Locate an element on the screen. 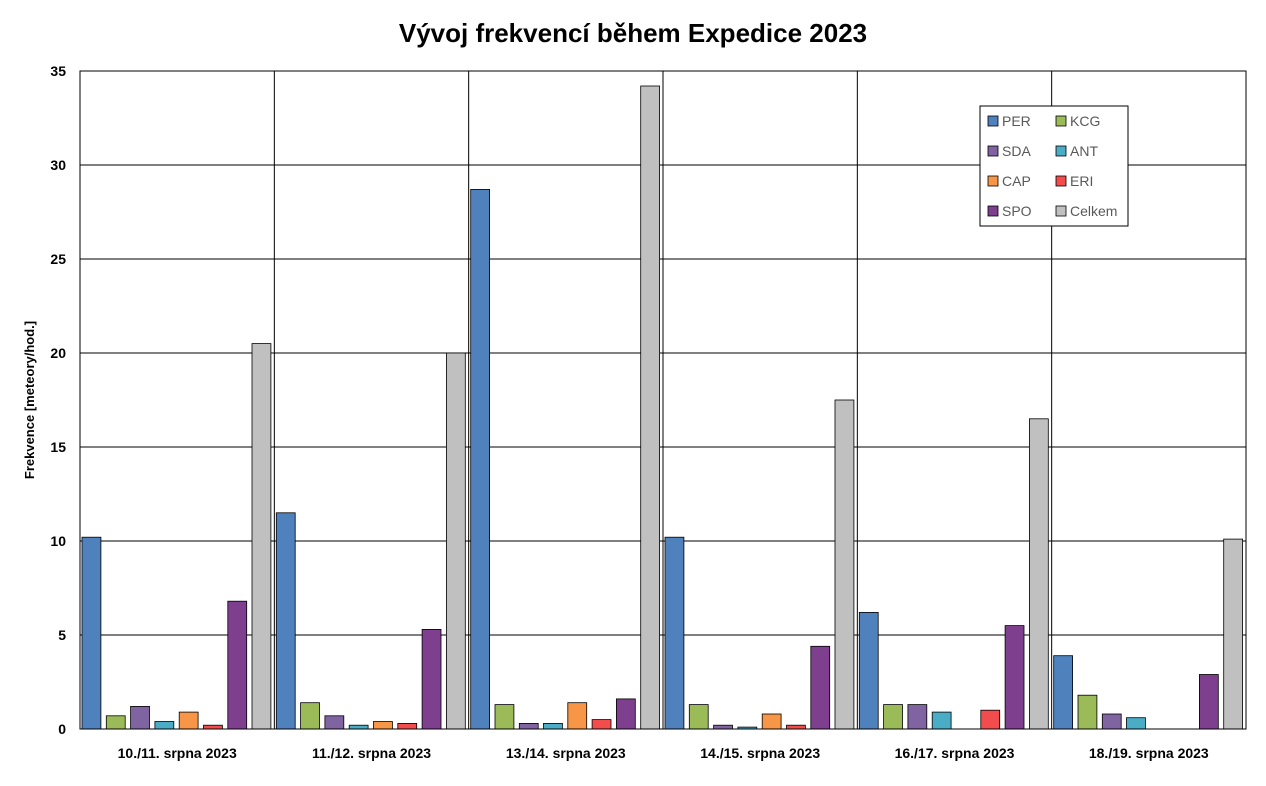 The width and height of the screenshot is (1266, 786). legend-box is located at coordinates (1054, 166).